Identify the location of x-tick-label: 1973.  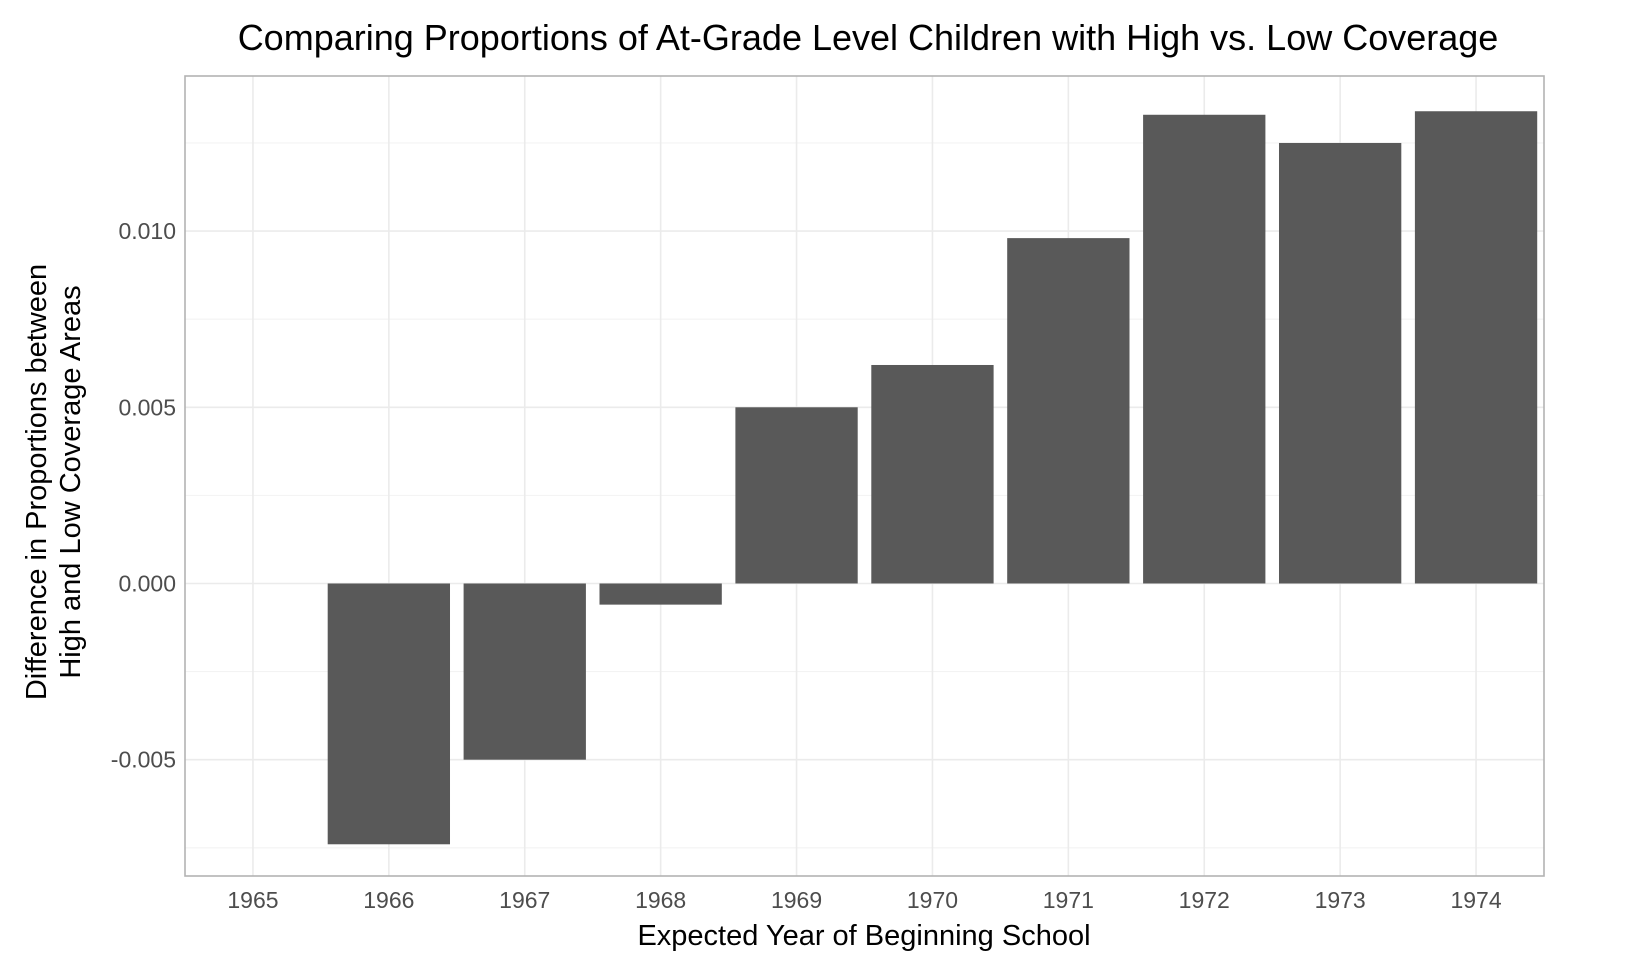
(1340, 900).